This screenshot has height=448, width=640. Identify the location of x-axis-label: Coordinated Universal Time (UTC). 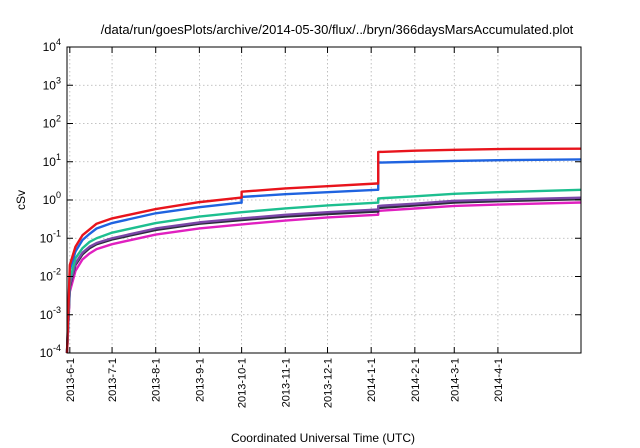
(323, 438).